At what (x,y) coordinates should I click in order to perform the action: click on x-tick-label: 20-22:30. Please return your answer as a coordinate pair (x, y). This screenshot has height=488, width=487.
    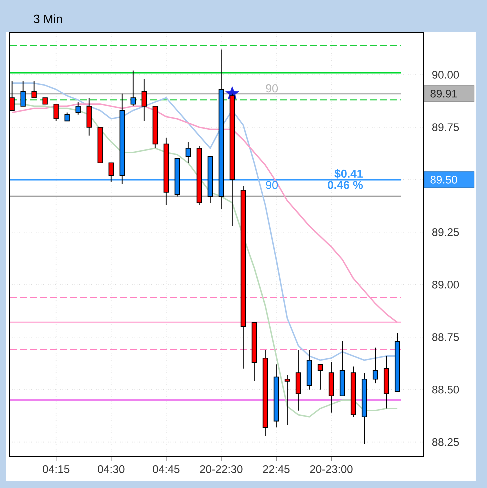
    Looking at the image, I should click on (221, 470).